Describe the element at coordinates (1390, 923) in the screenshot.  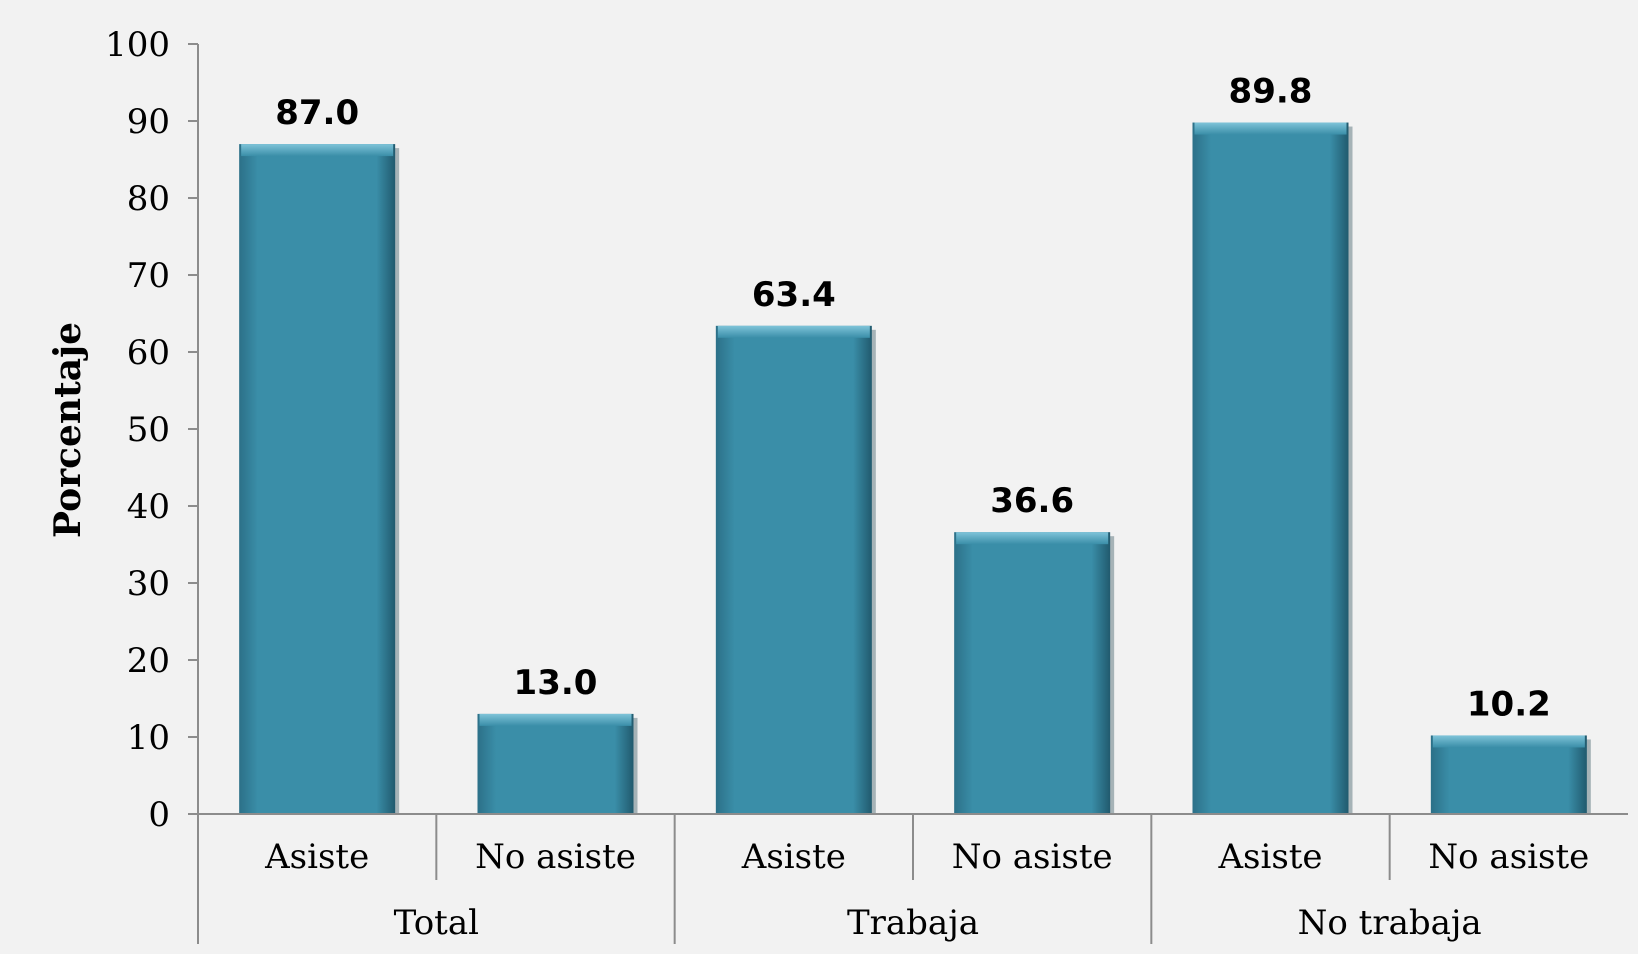
I see `x-group-label: No trabaja` at that location.